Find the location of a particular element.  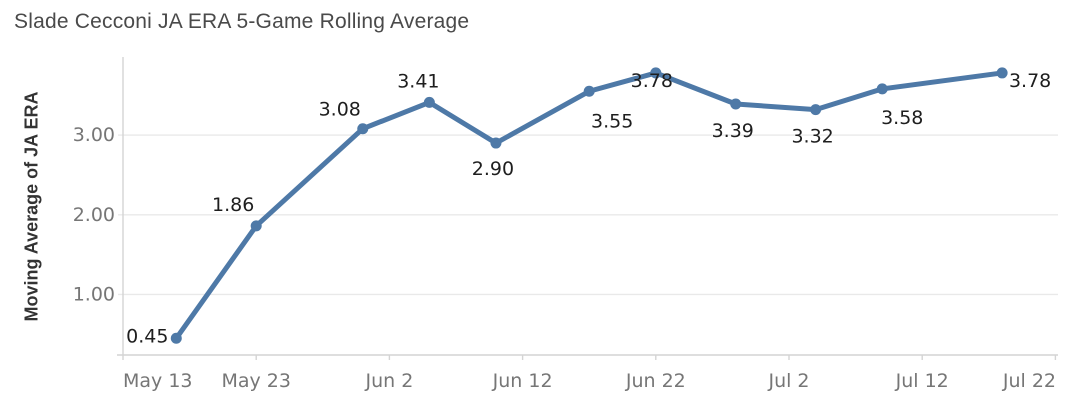

data-point-label: 1.86 is located at coordinates (233, 205).